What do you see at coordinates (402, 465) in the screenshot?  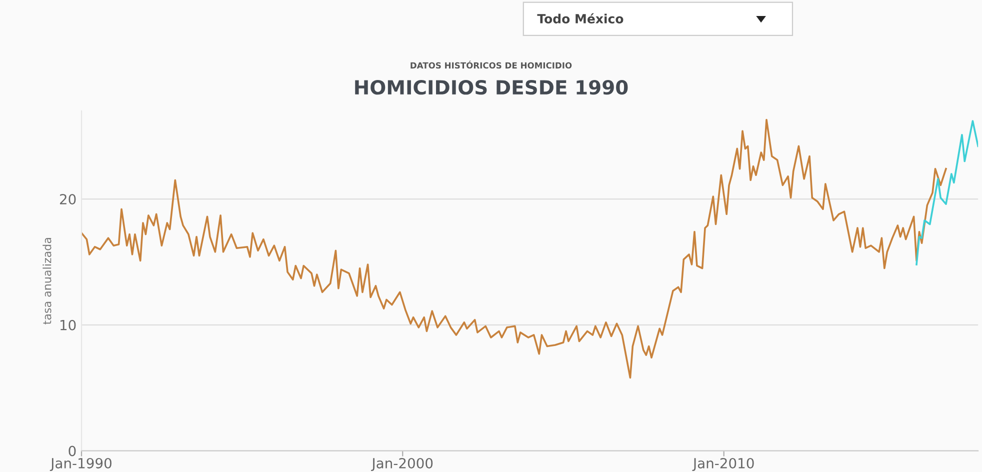 I see `x-tick-label: Jan-2000` at bounding box center [402, 465].